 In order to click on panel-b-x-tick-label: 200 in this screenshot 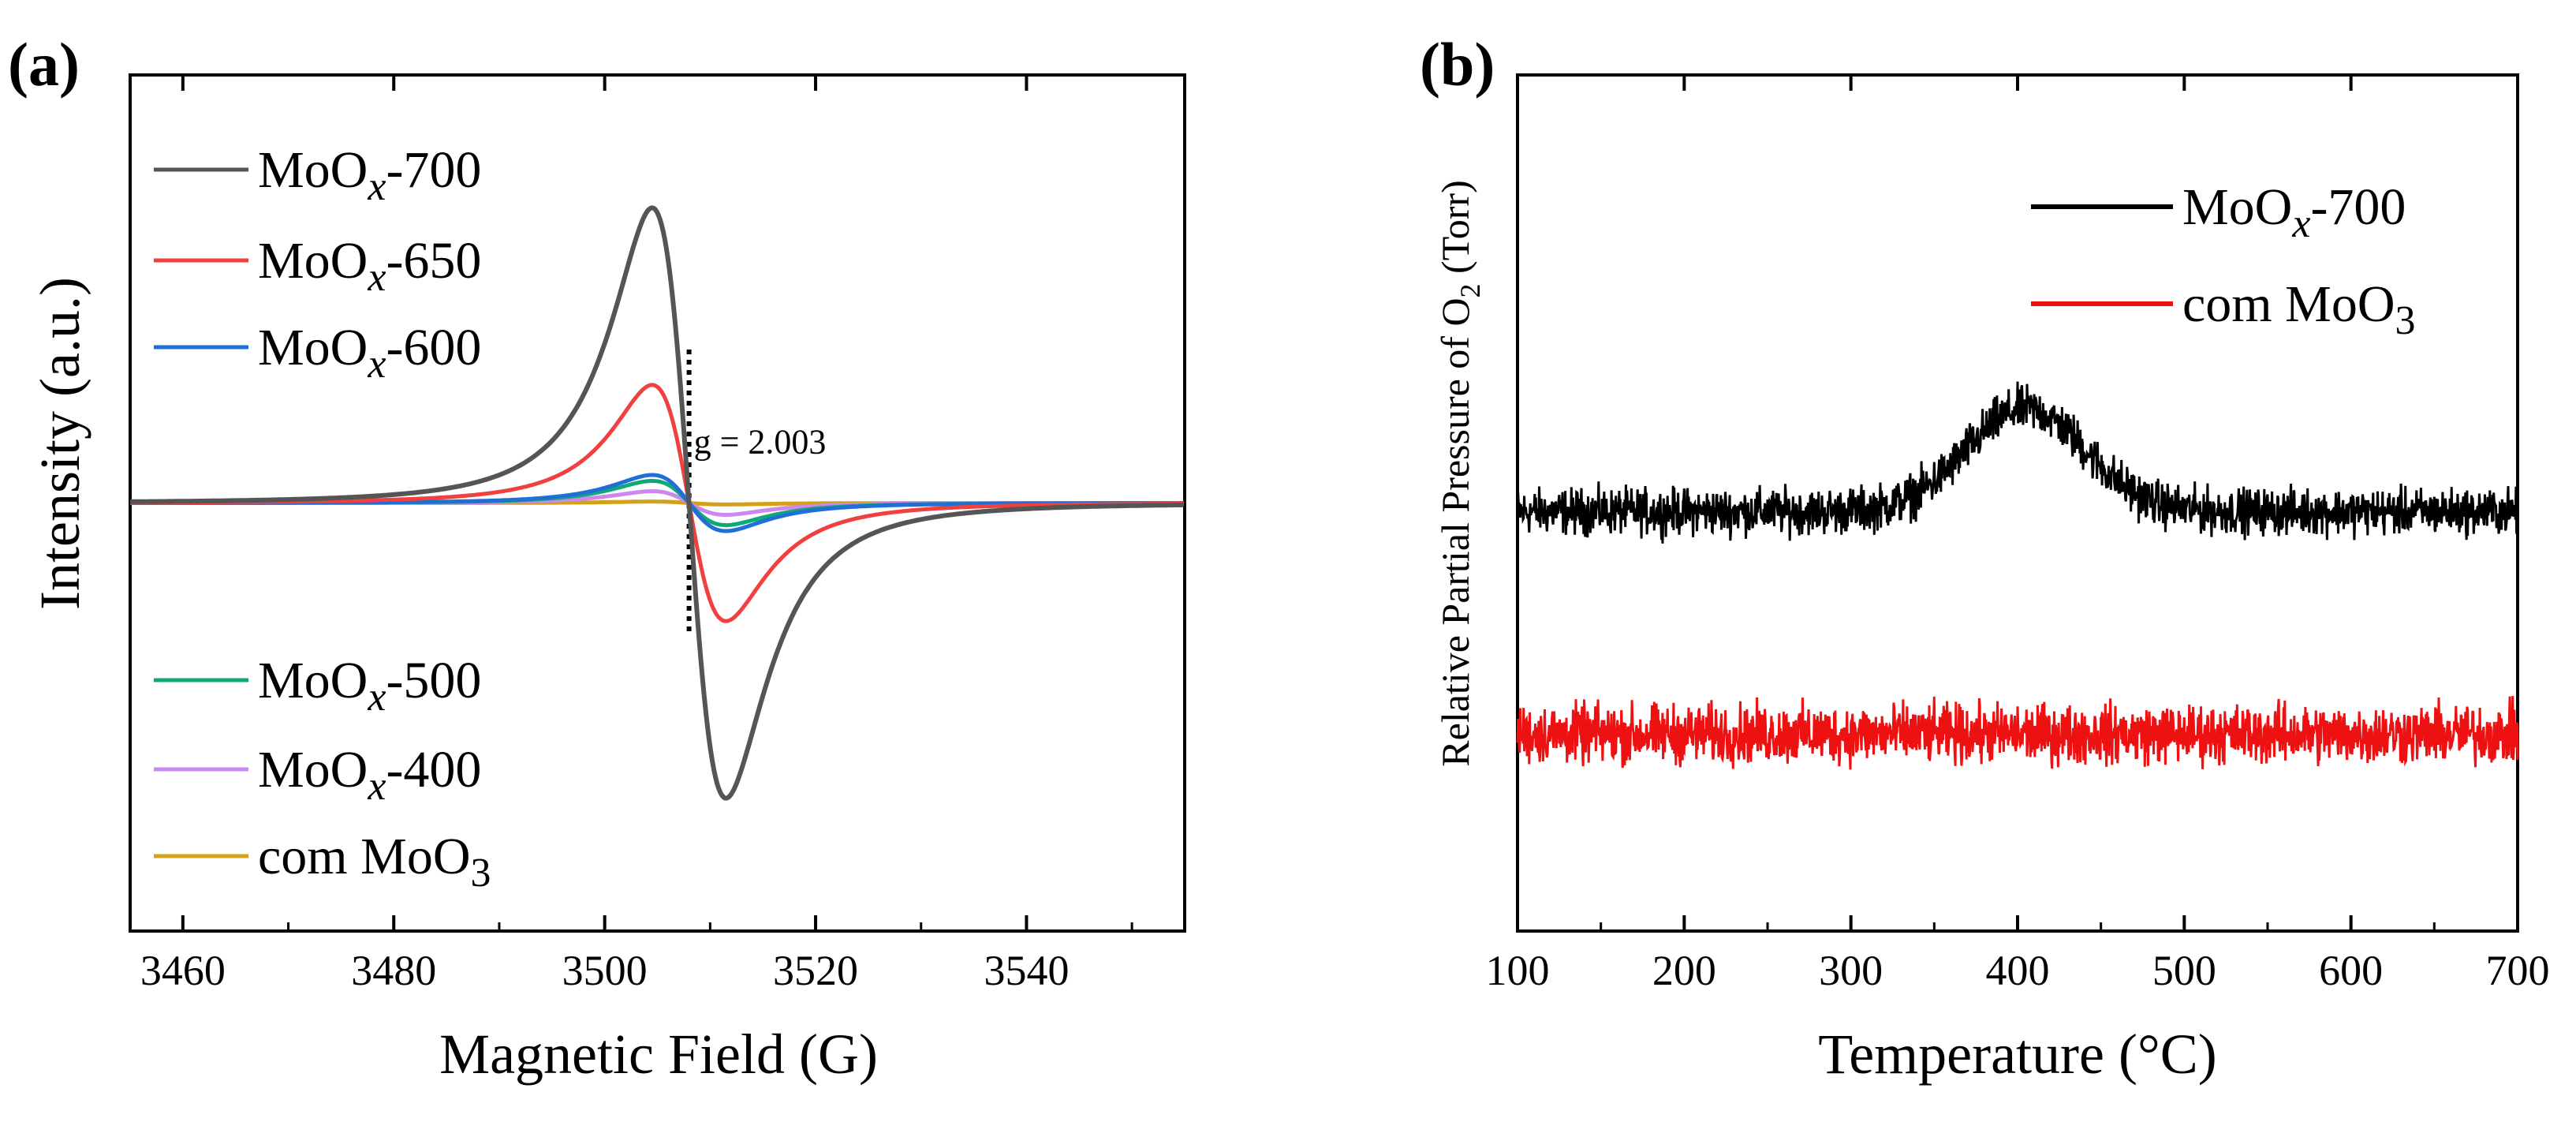, I will do `click(1684, 970)`.